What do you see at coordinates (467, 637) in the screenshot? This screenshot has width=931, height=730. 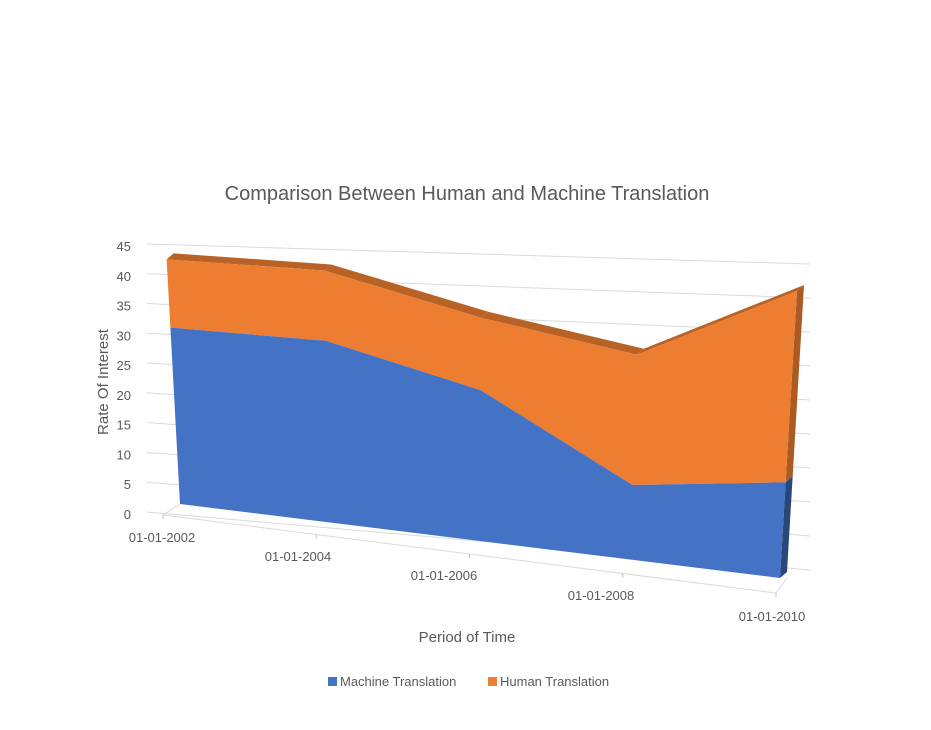 I see `x-axis-title: Period of Time` at bounding box center [467, 637].